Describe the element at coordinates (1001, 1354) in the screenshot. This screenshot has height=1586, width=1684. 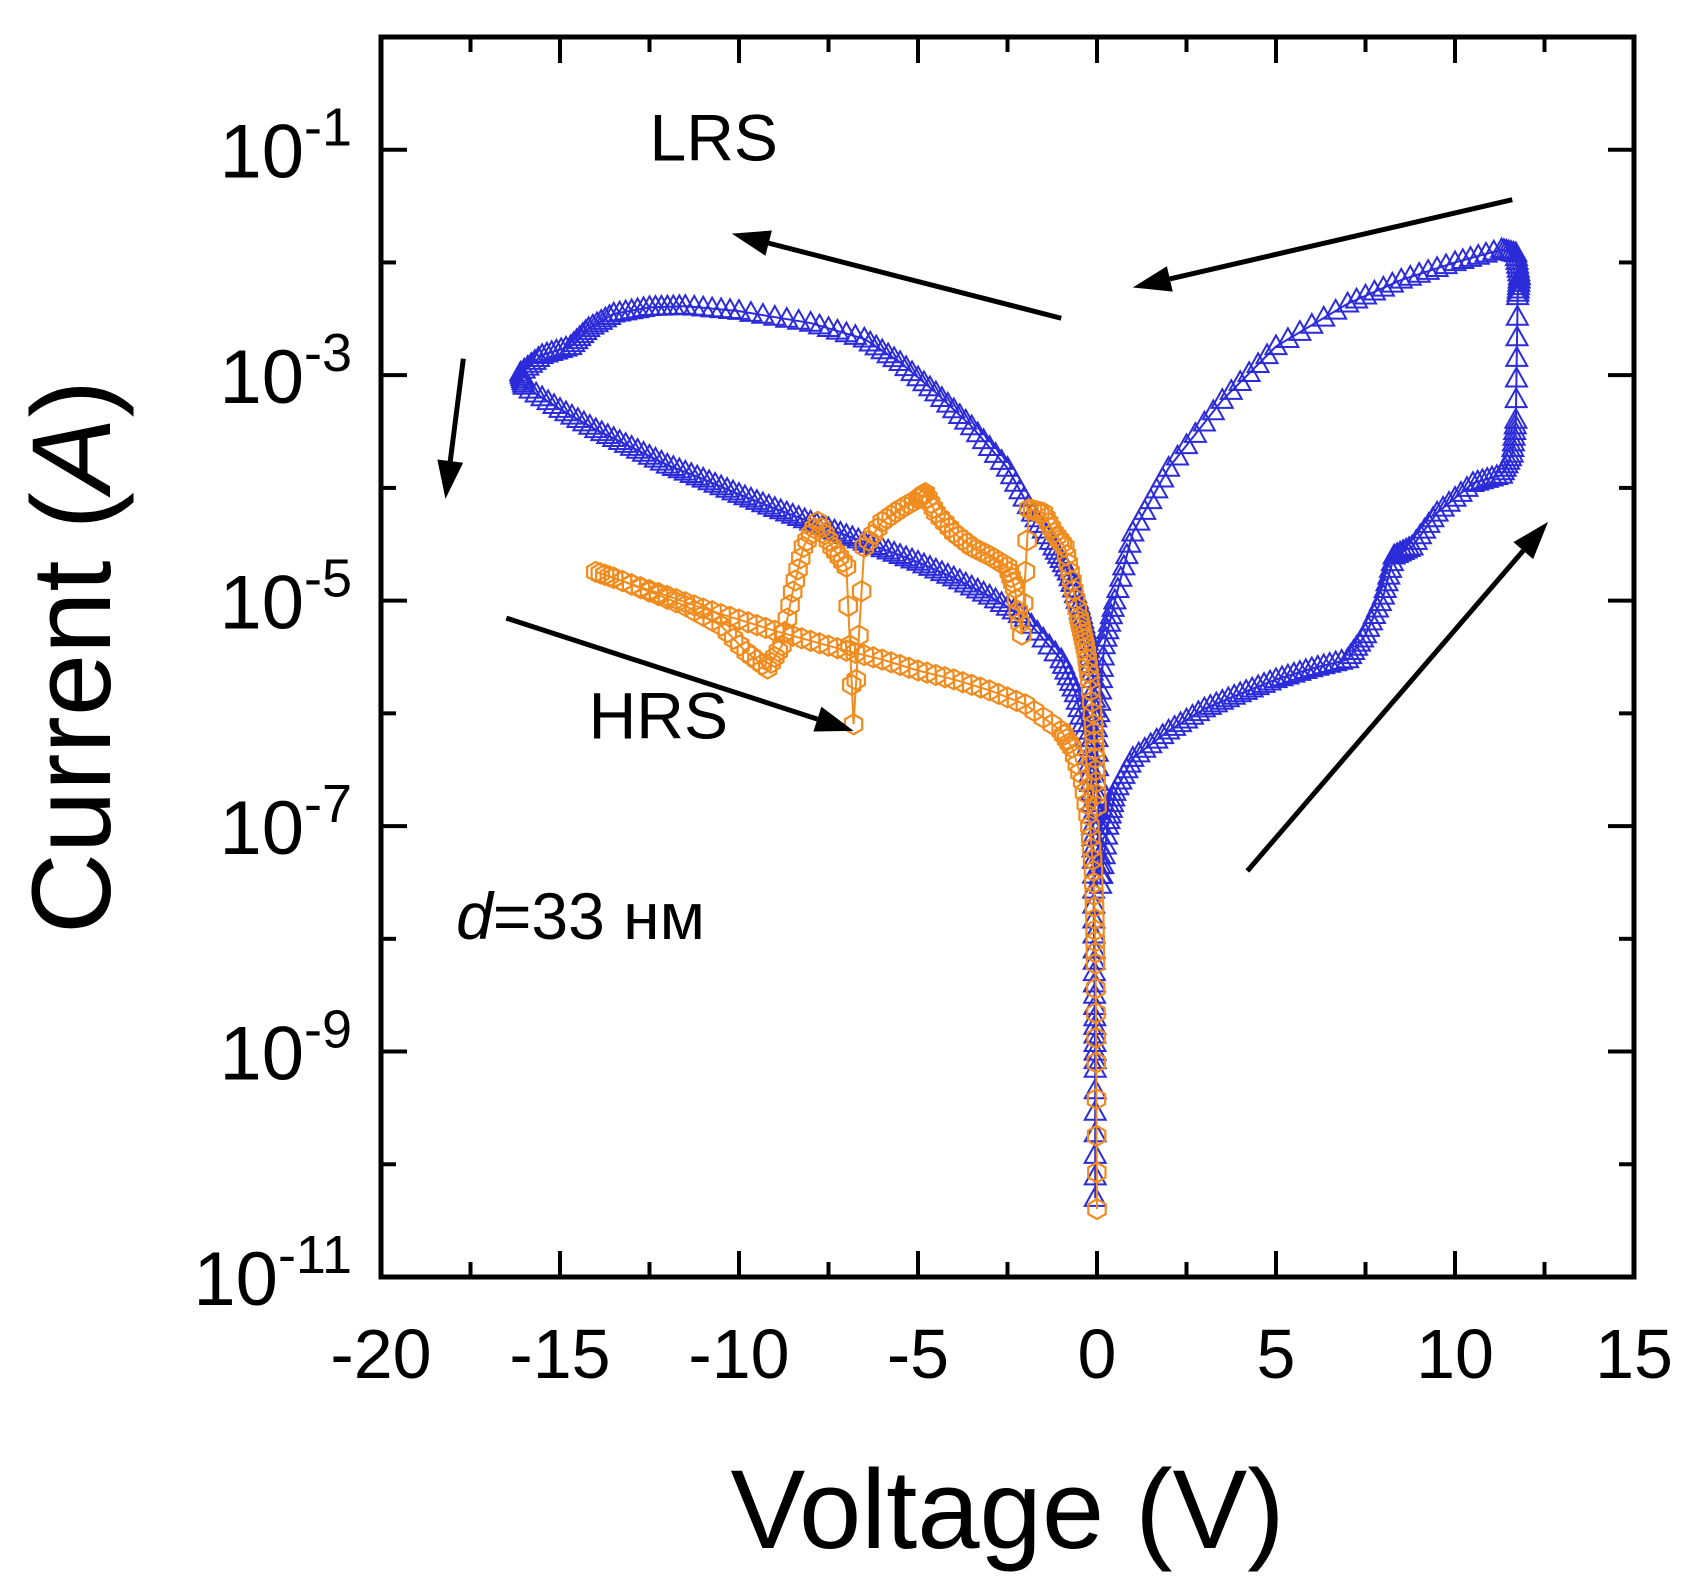
I see `x-tick-labels: -20 -15 -10 -5 0 5 10 15` at that location.